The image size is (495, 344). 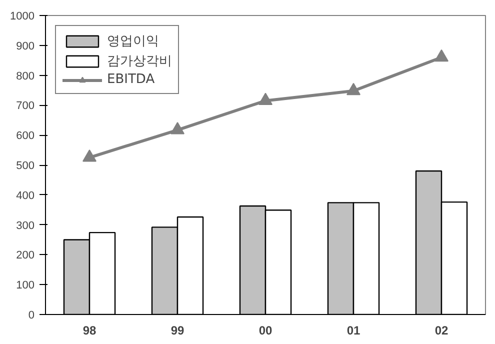 What do you see at coordinates (25, 76) in the screenshot?
I see `y-tick-label: 800` at bounding box center [25, 76].